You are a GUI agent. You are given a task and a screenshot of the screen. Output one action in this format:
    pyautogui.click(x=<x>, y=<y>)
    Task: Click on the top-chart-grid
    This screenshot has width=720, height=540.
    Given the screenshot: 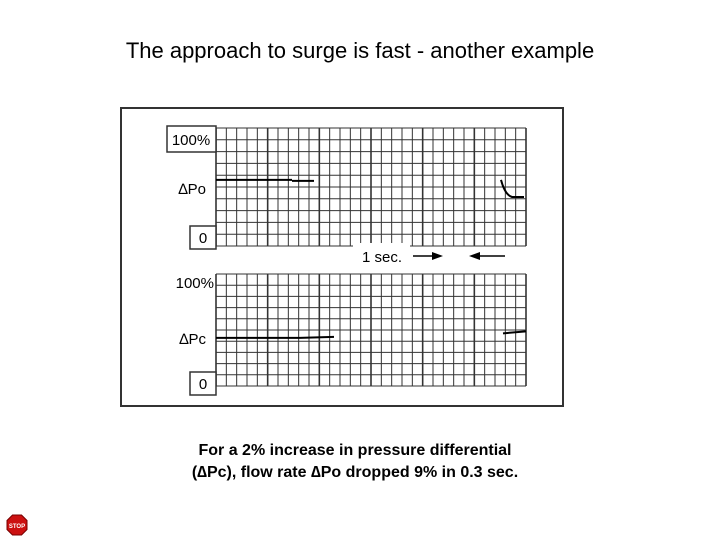 What is the action you would take?
    pyautogui.click(x=371, y=187)
    